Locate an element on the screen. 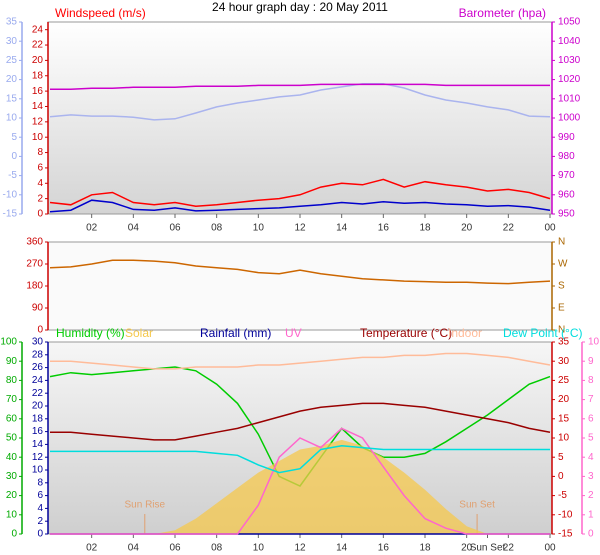 Image resolution: width=600 pixels, height=555 pixels. legend-label: Windspeed (m/s) is located at coordinates (100, 13).